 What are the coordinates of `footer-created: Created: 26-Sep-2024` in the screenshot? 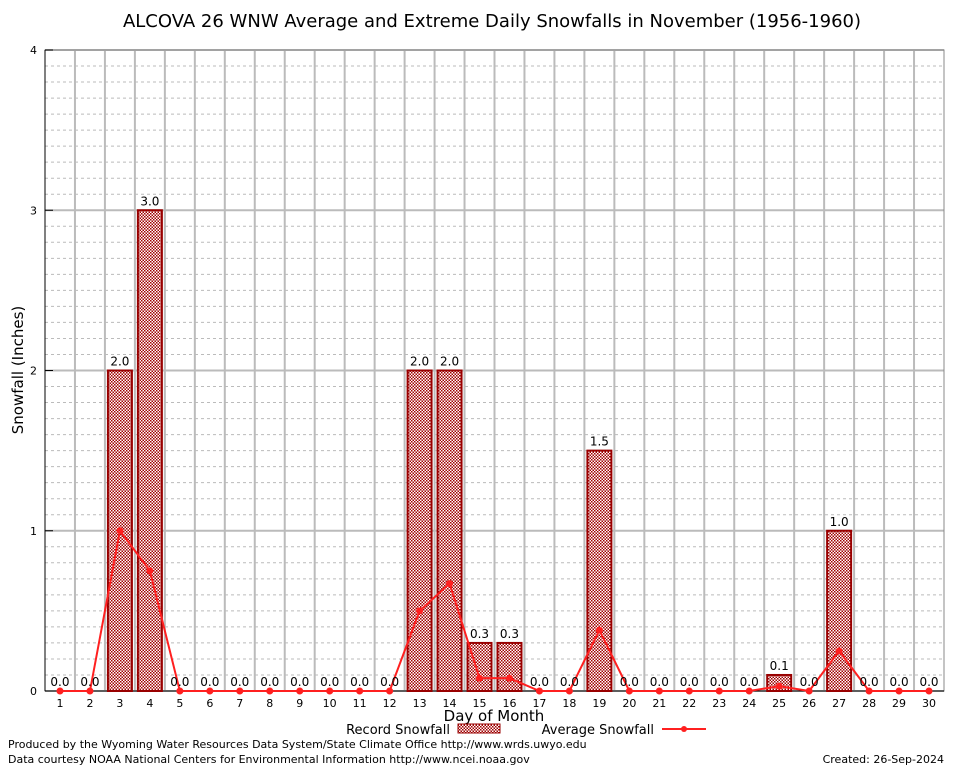 It's located at (883, 759).